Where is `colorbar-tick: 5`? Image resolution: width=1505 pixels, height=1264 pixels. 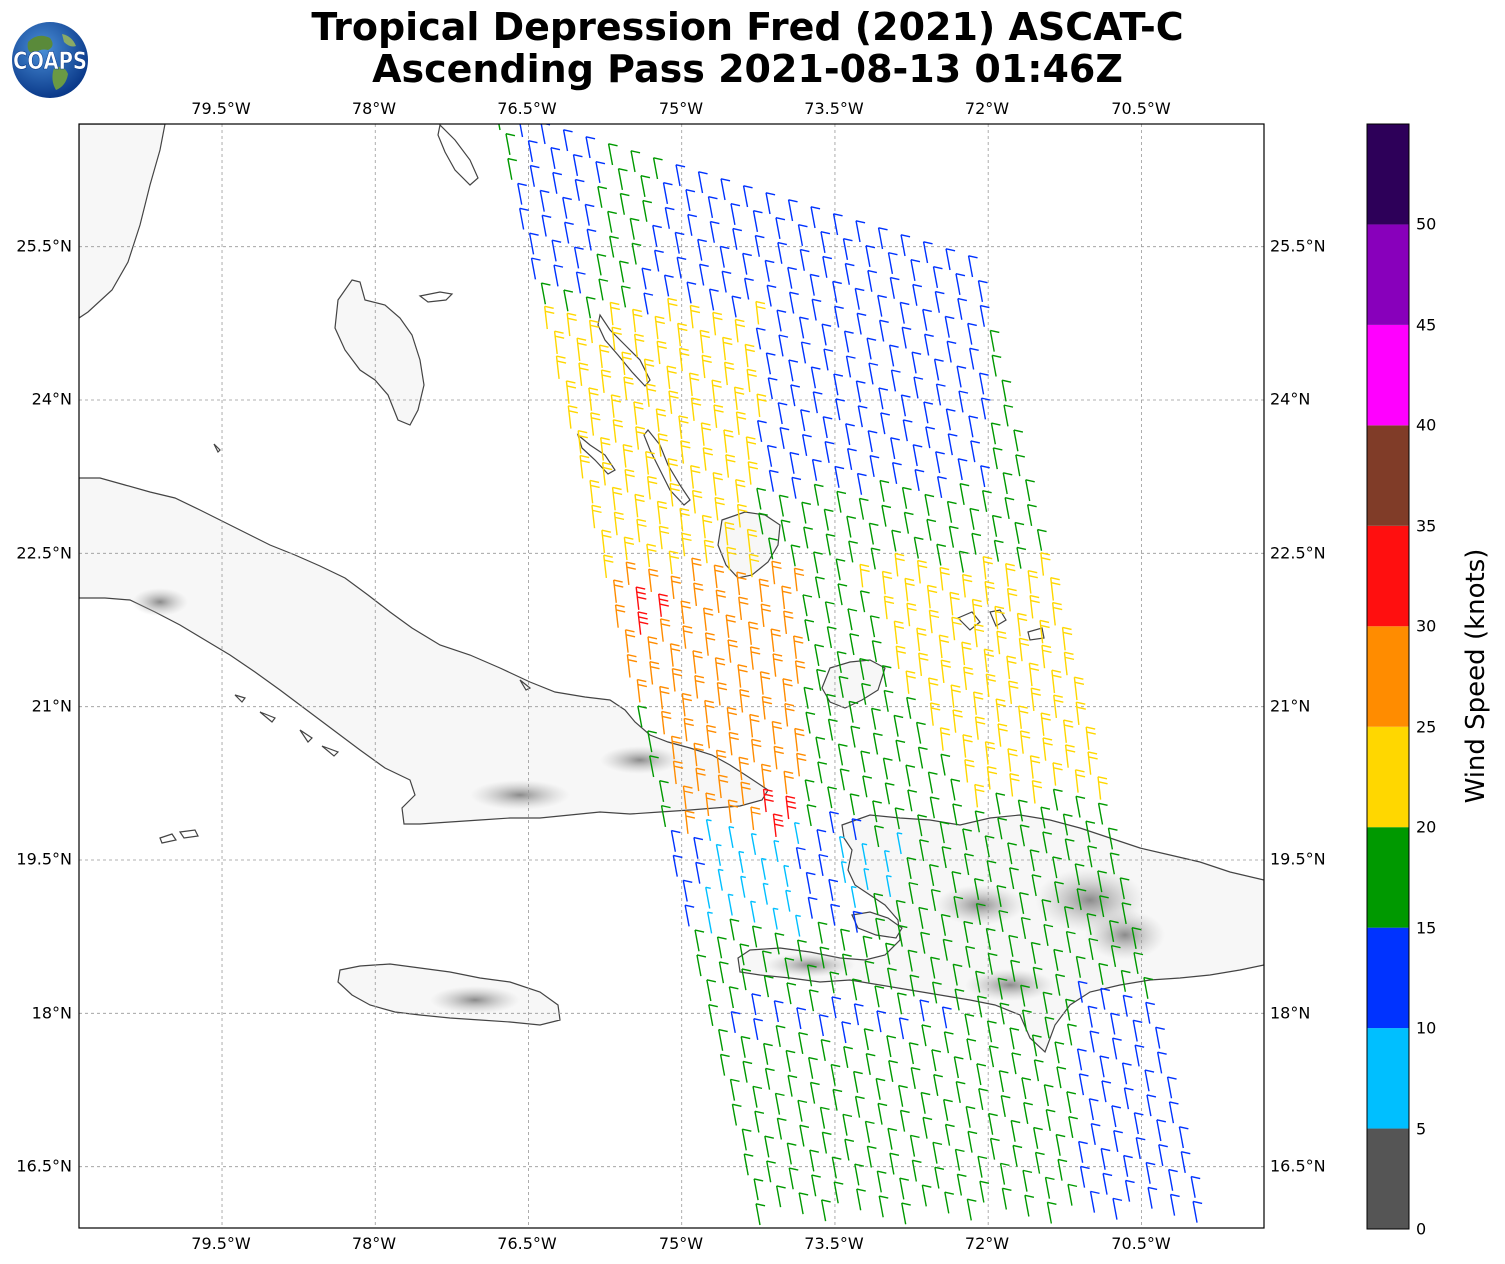 colorbar-tick: 5 is located at coordinates (1421, 1129).